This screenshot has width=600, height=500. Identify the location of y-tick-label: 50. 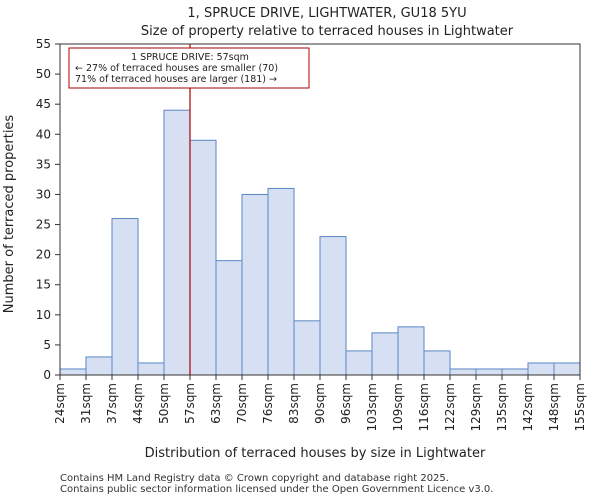
(43, 74).